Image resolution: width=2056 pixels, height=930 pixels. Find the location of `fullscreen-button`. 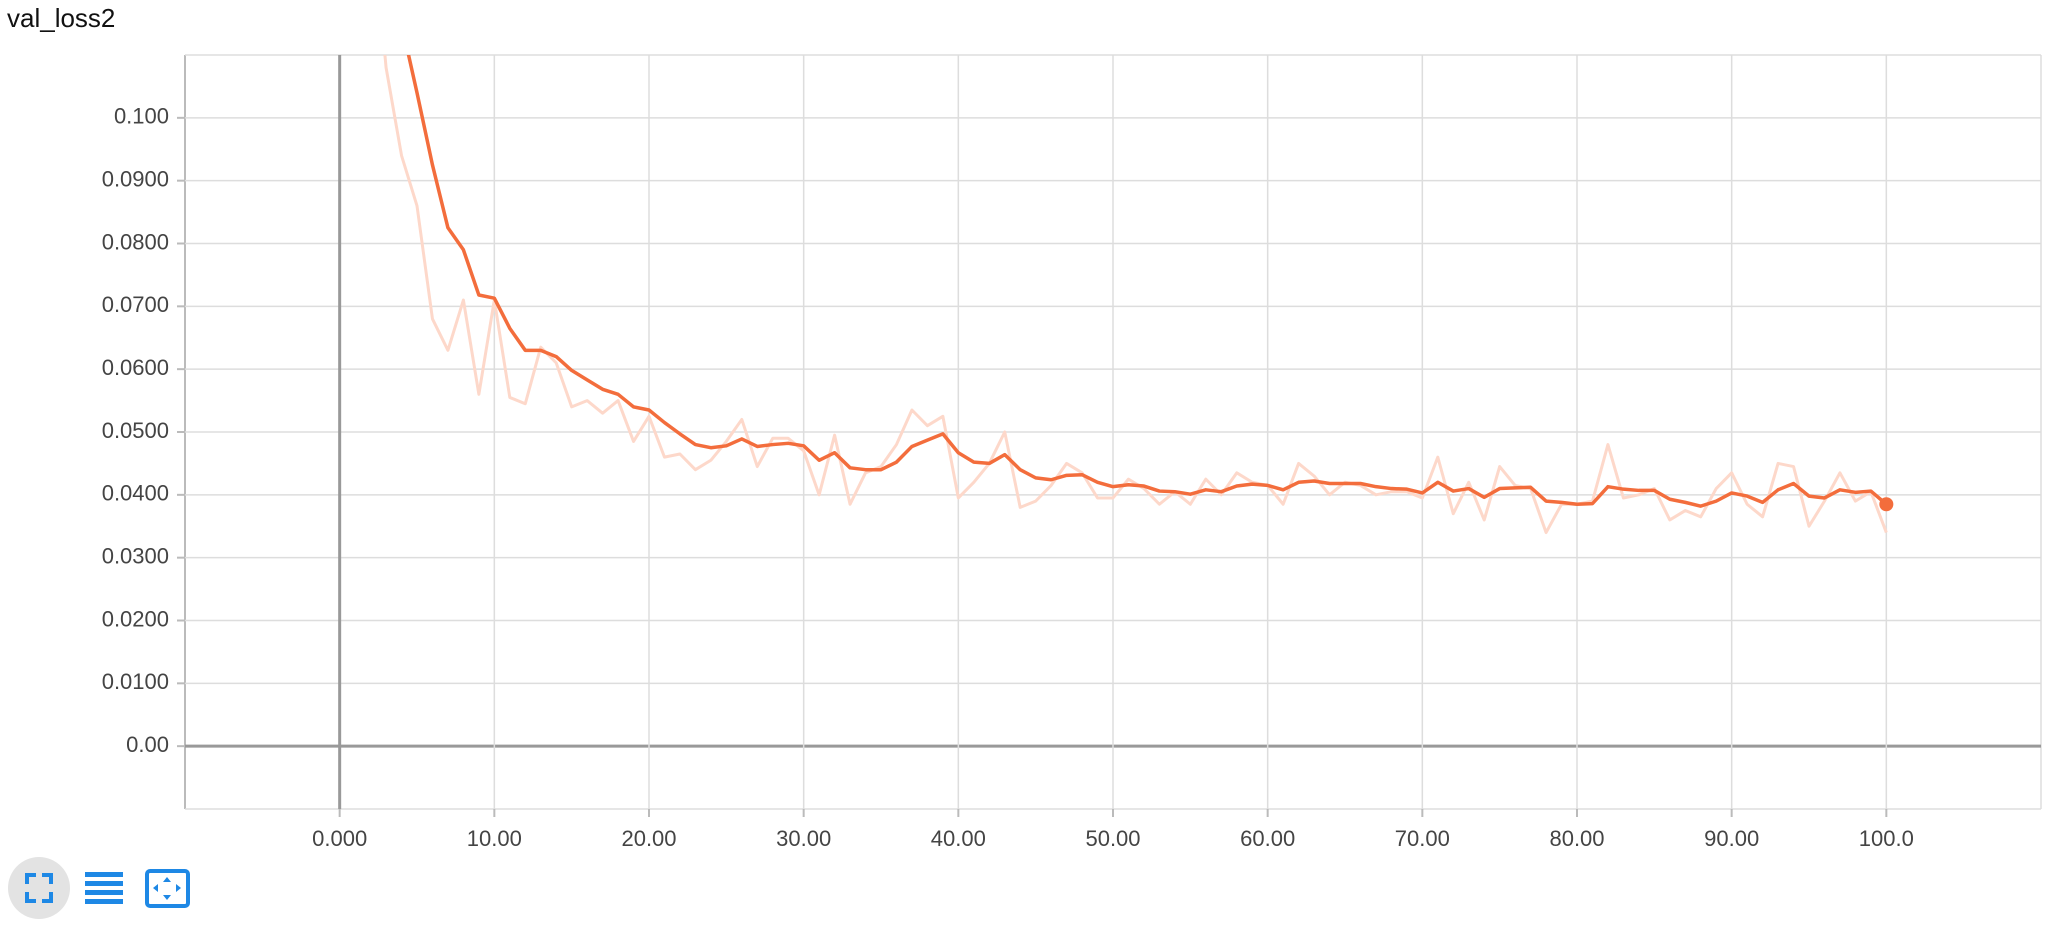

fullscreen-button is located at coordinates (39, 888).